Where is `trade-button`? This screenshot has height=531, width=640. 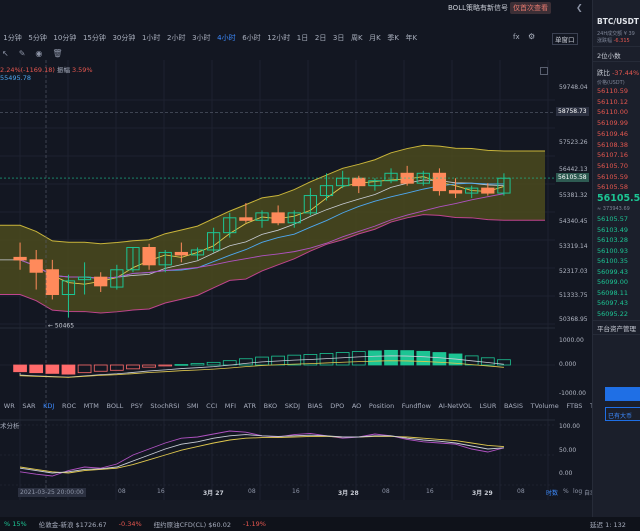 trade-button is located at coordinates (622, 394).